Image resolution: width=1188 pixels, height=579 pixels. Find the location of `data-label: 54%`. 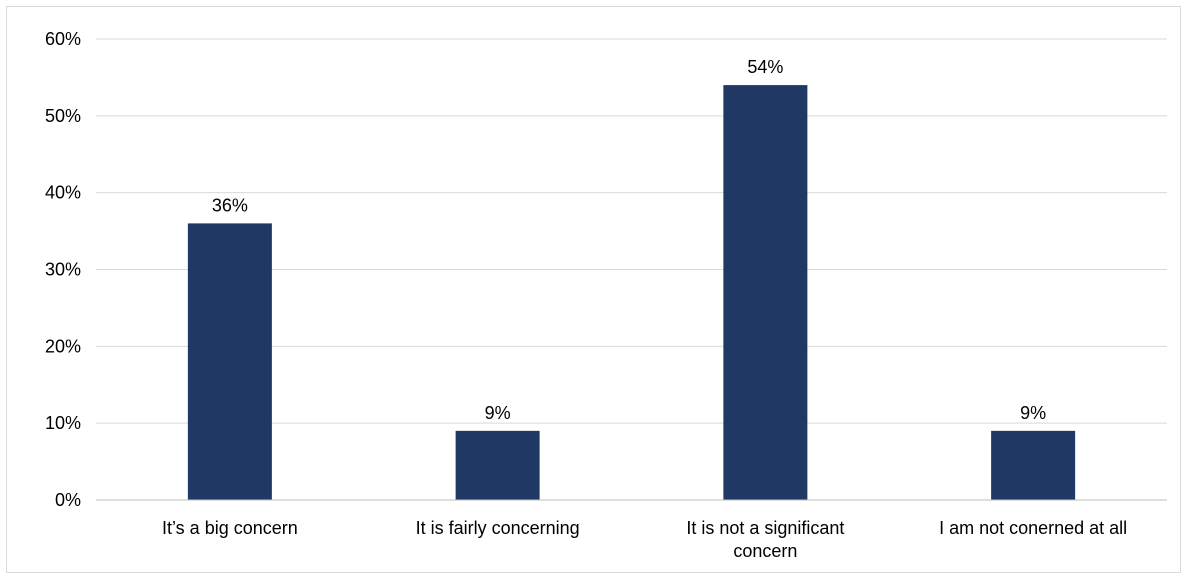

data-label: 54% is located at coordinates (765, 67).